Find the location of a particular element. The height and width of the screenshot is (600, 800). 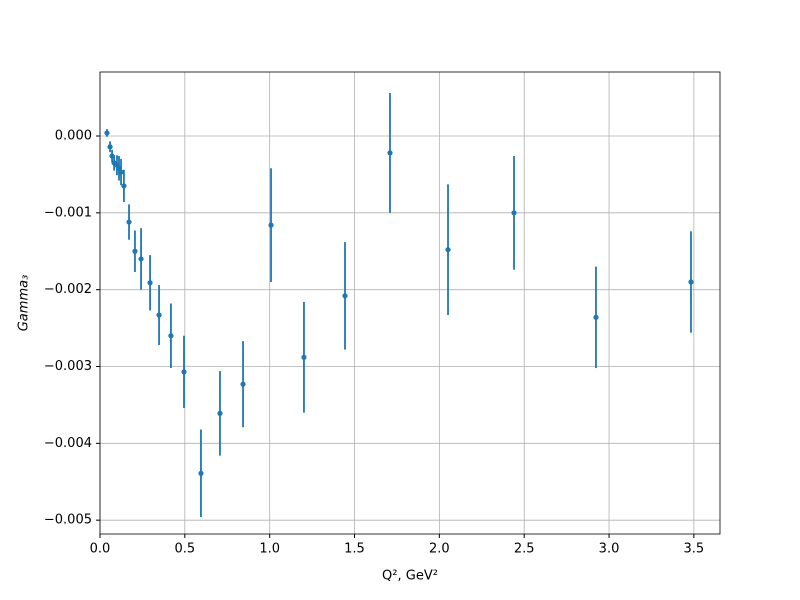

x-tick-label: 3.0 is located at coordinates (609, 549).